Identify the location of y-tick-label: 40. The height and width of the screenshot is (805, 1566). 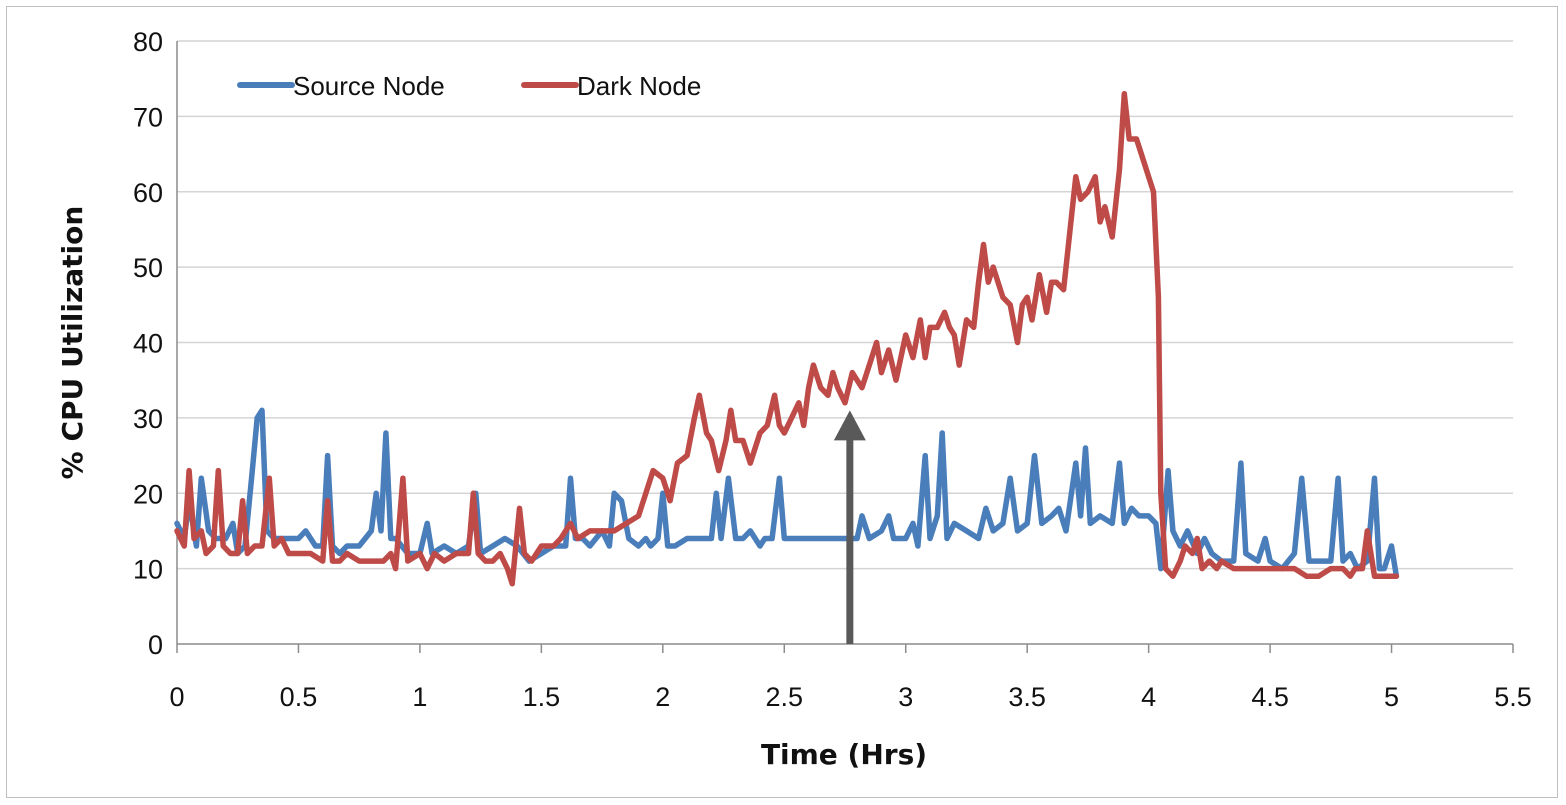
(148, 344).